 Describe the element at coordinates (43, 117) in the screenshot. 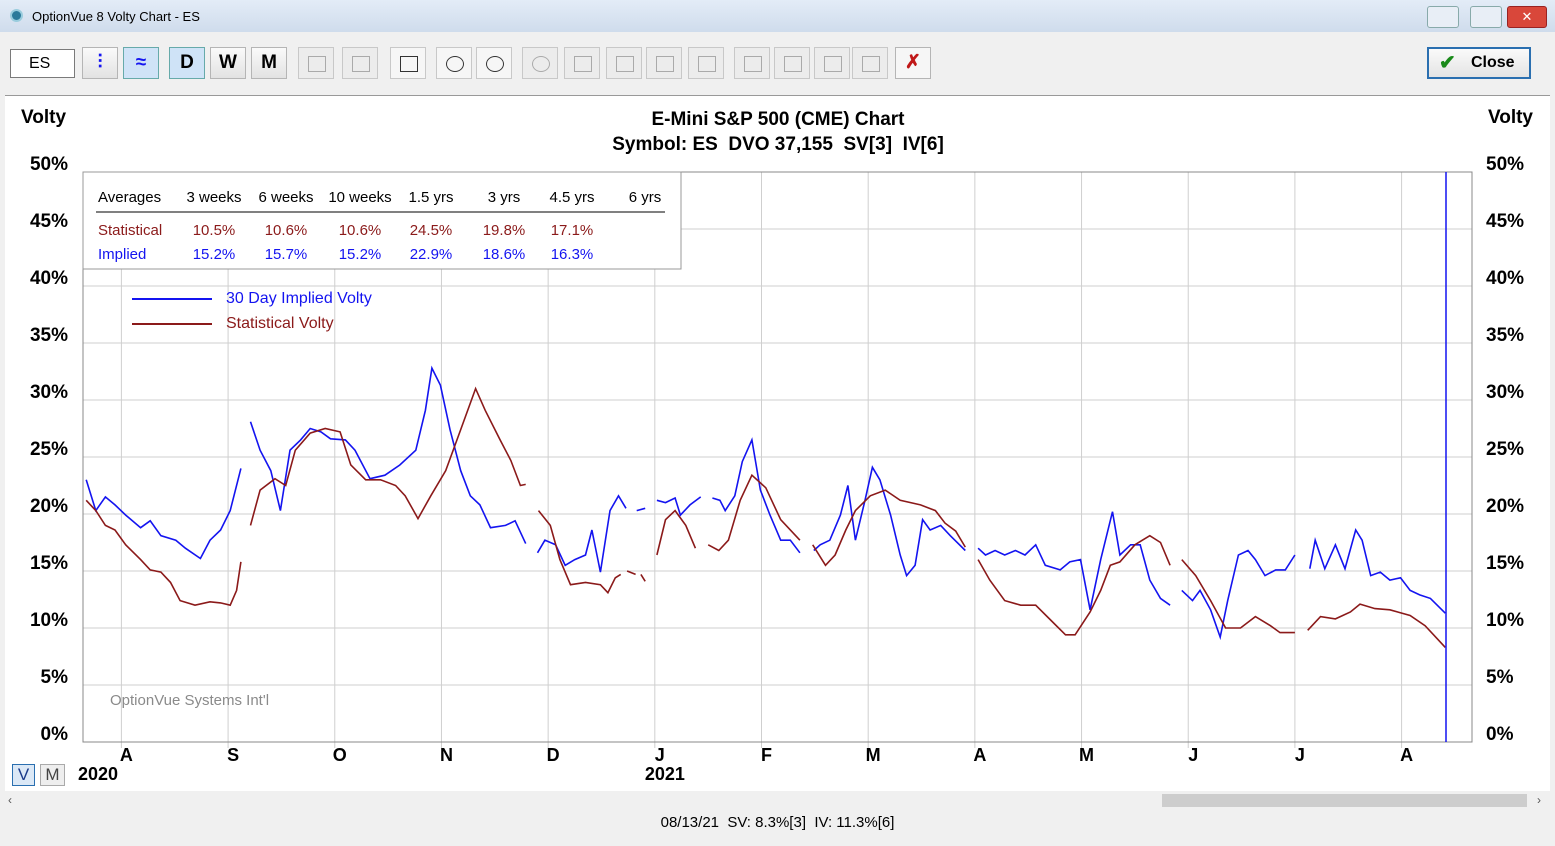

I see `y-axis-label: Volty` at that location.